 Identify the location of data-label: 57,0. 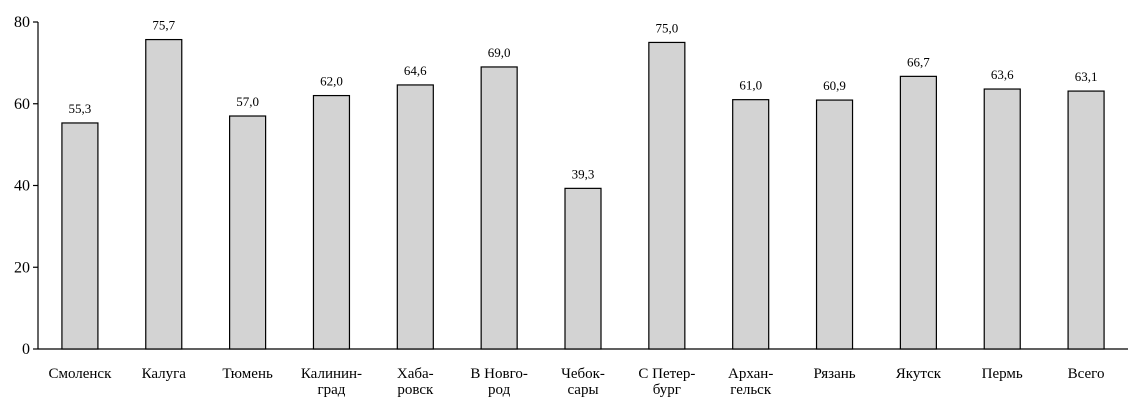
(247, 101).